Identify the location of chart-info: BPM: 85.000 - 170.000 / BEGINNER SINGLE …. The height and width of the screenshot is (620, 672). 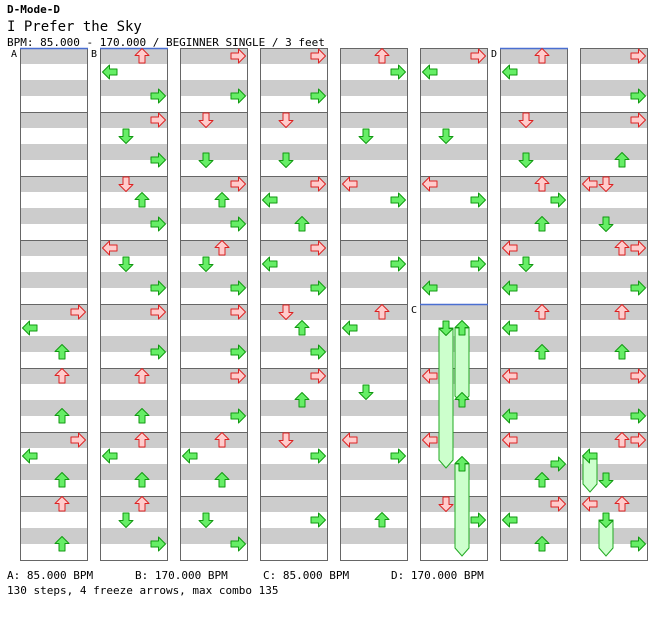
(166, 42).